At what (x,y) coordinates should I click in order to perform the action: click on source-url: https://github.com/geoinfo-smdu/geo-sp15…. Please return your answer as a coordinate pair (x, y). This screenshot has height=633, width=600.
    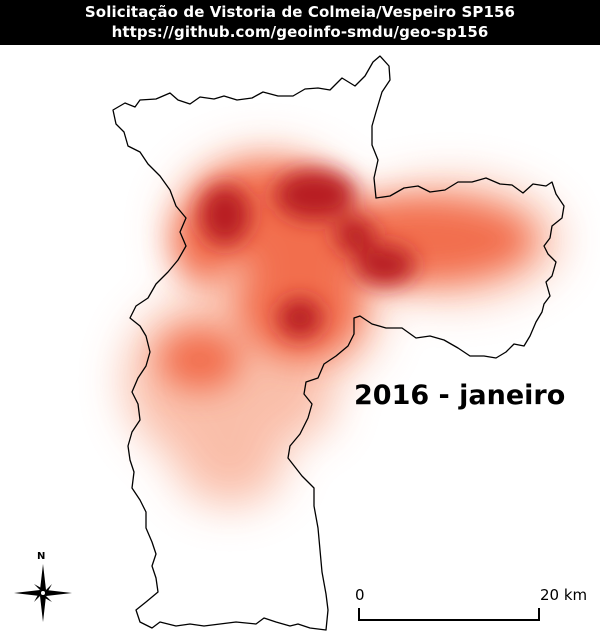
    Looking at the image, I should click on (300, 32).